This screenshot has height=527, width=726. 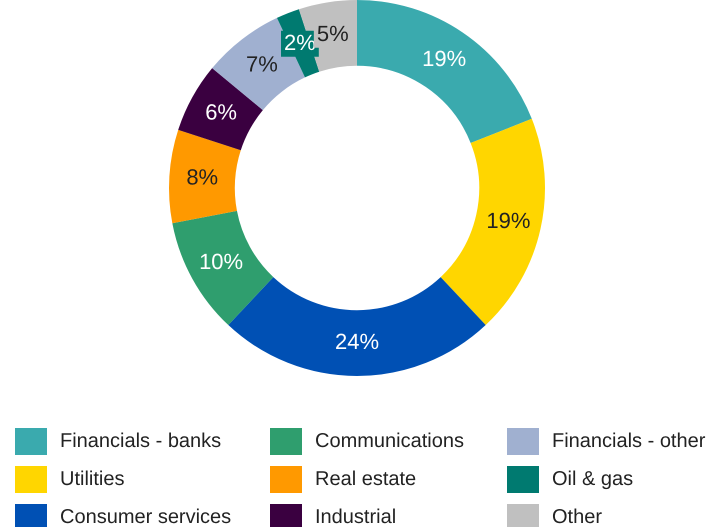 What do you see at coordinates (221, 111) in the screenshot?
I see `data-label: 6%` at bounding box center [221, 111].